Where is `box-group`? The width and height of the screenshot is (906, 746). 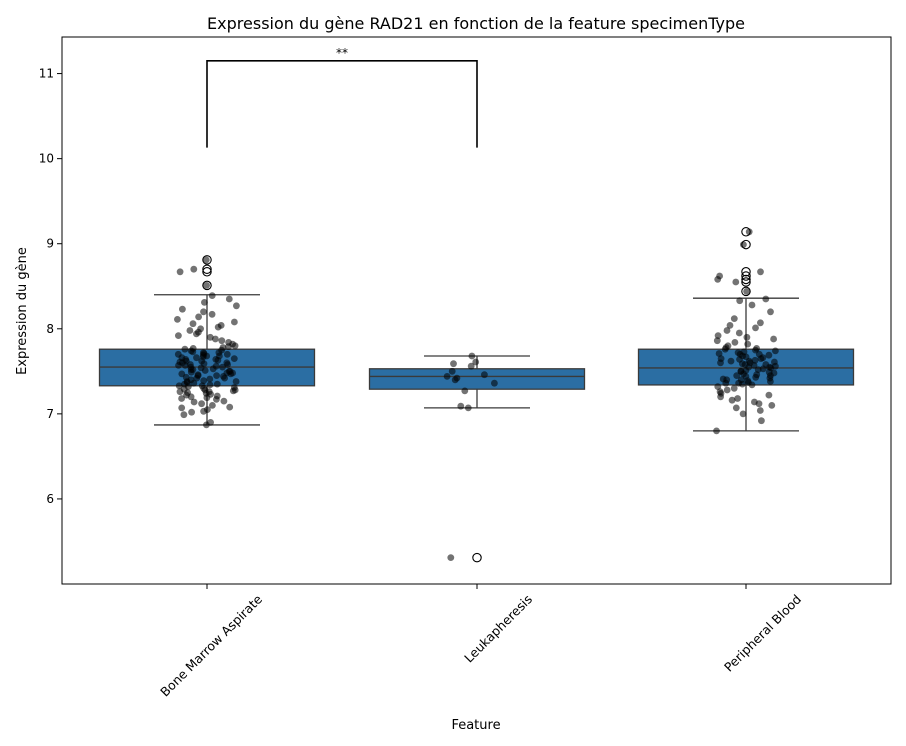 box-group is located at coordinates (477, 457).